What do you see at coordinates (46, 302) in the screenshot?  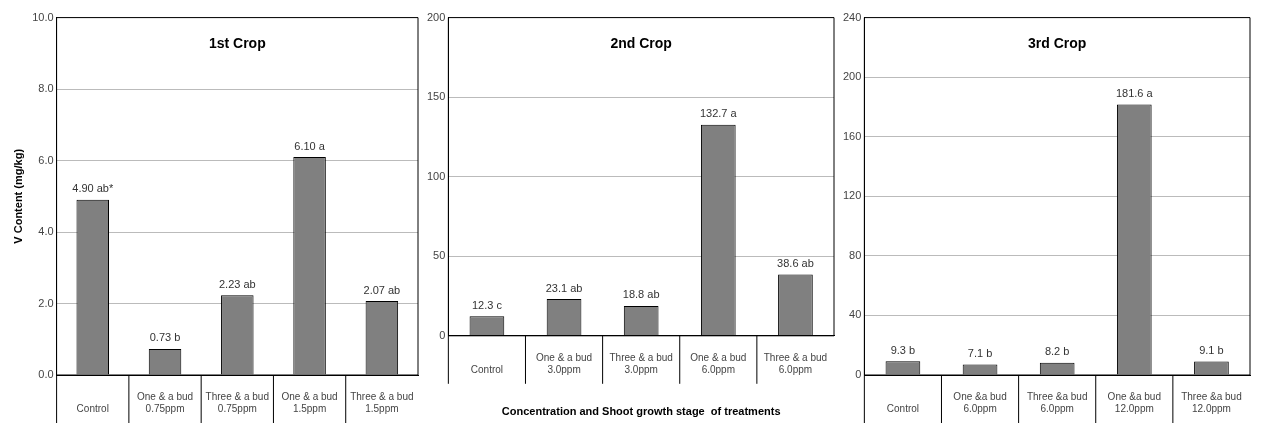 I see `y-tick-label: 2.0` at bounding box center [46, 302].